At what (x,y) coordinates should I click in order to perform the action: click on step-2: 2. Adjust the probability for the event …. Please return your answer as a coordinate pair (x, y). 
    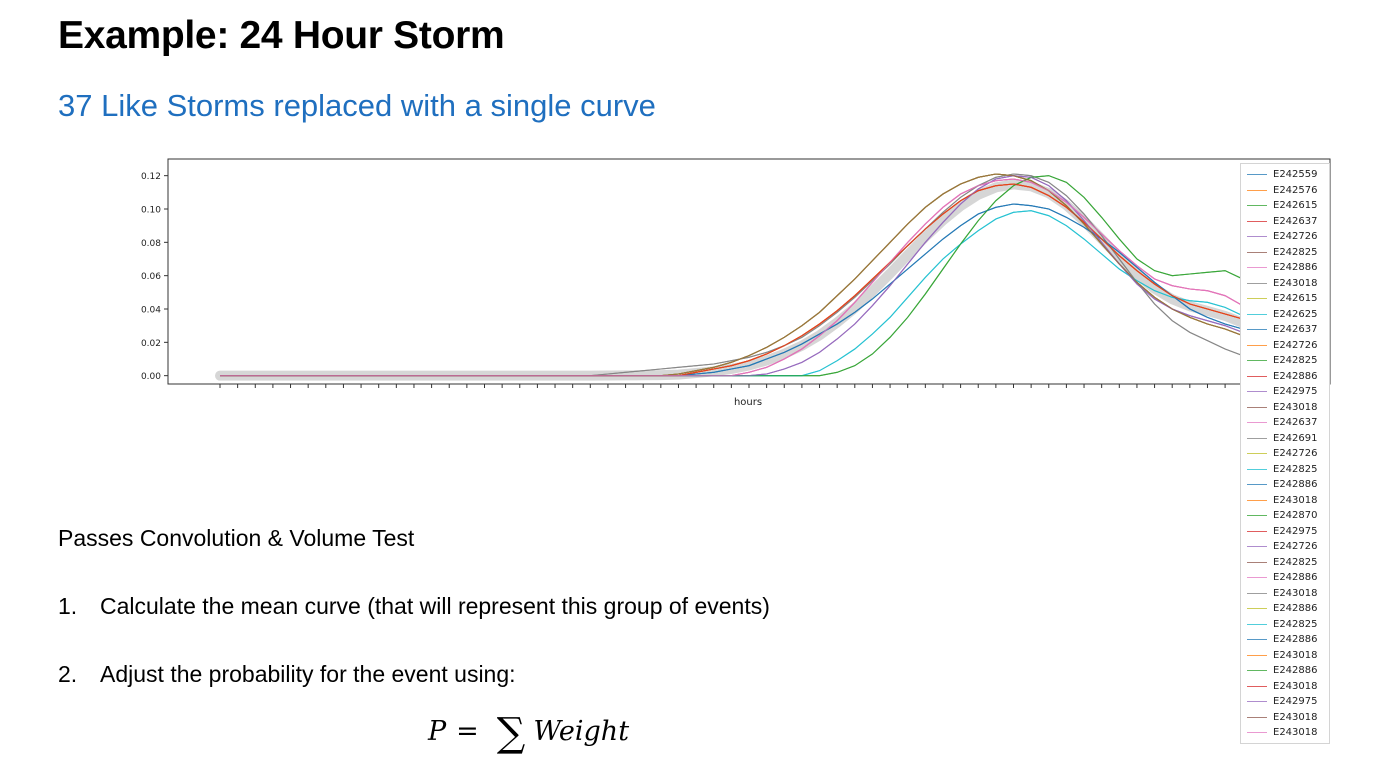
    Looking at the image, I should click on (287, 674).